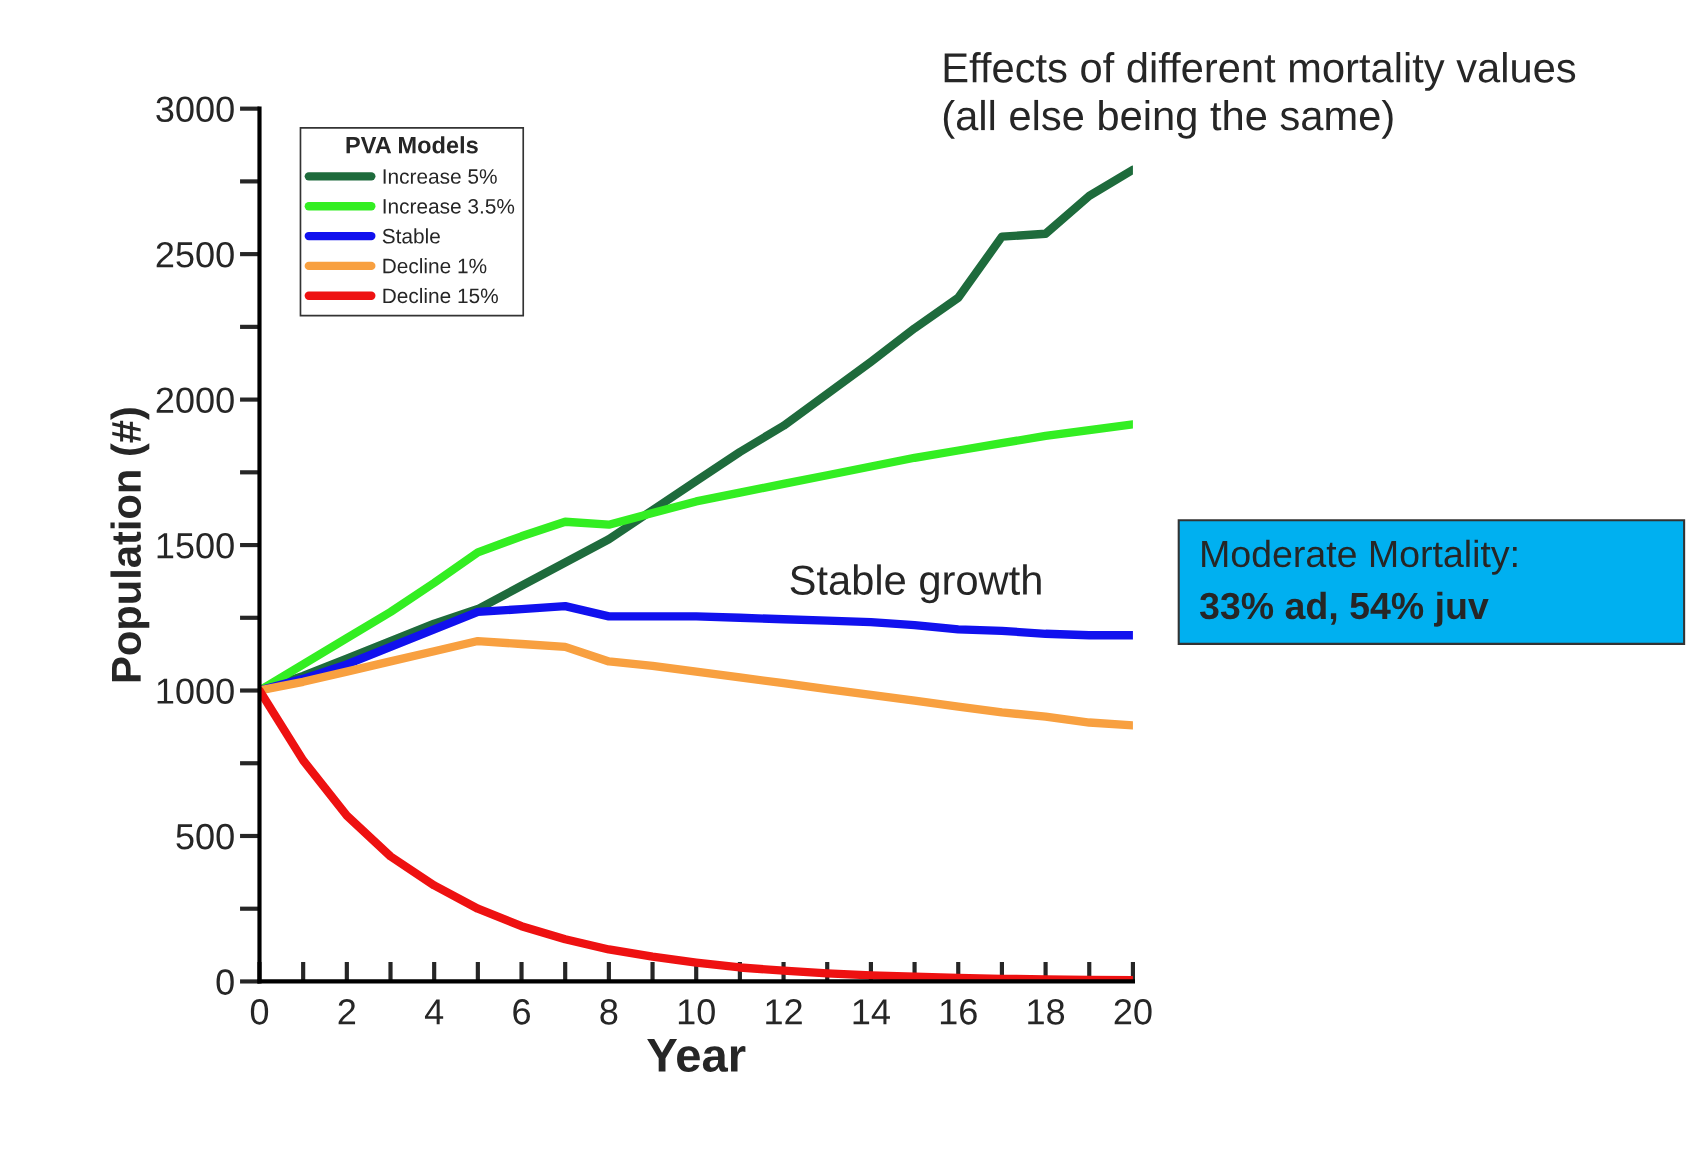 This screenshot has height=1156, width=1696. Describe the element at coordinates (1046, 1012) in the screenshot. I see `x-tick-label: 18` at that location.